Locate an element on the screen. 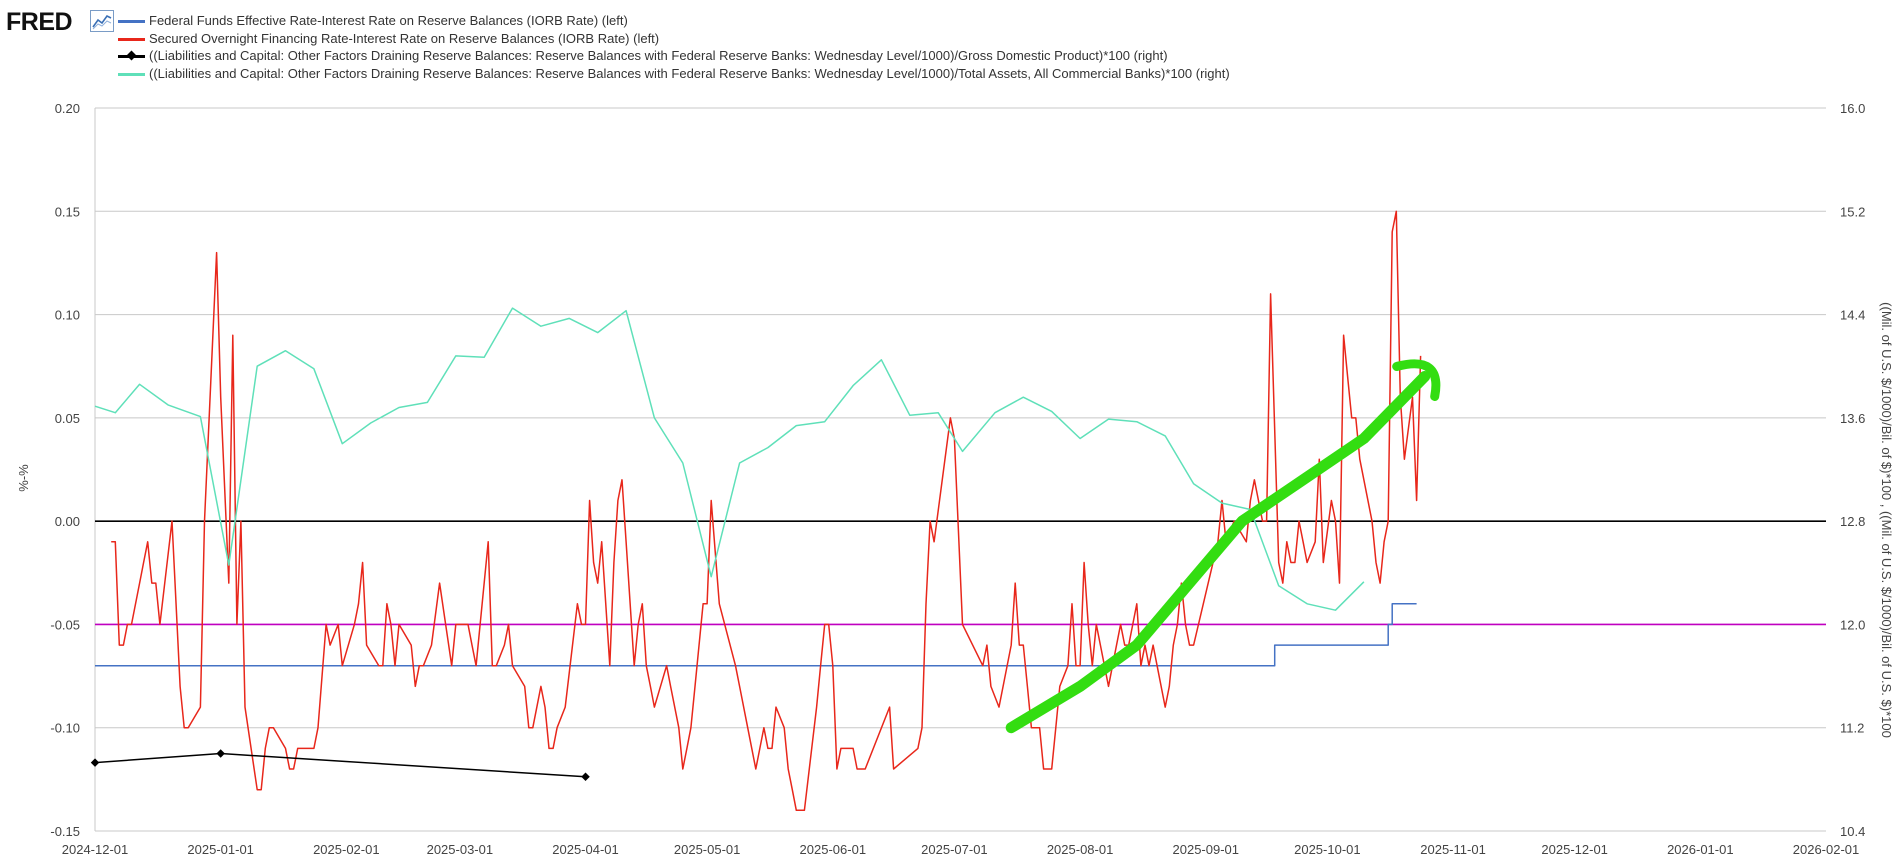  fed-funds-line is located at coordinates (756, 635).